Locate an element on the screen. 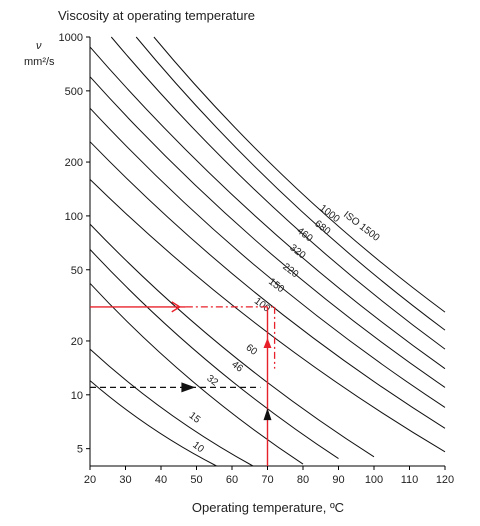 The image size is (480, 526). curve-label: ISO 1500 is located at coordinates (361, 226).